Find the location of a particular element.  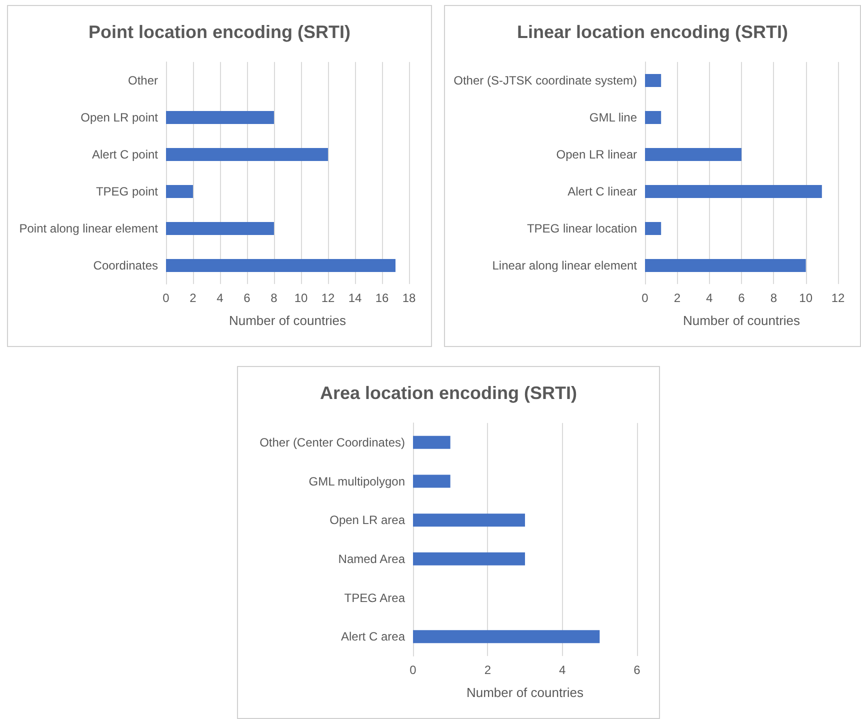

y-tick-label: Point along linear element is located at coordinates (89, 229).